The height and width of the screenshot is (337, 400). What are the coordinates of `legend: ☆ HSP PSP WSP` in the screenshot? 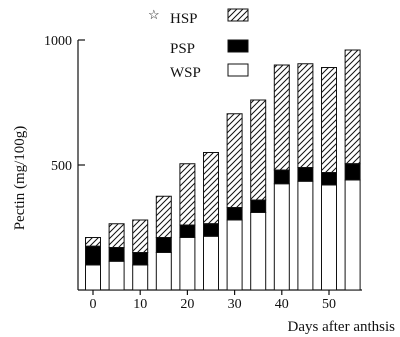 It's located at (198, 44).